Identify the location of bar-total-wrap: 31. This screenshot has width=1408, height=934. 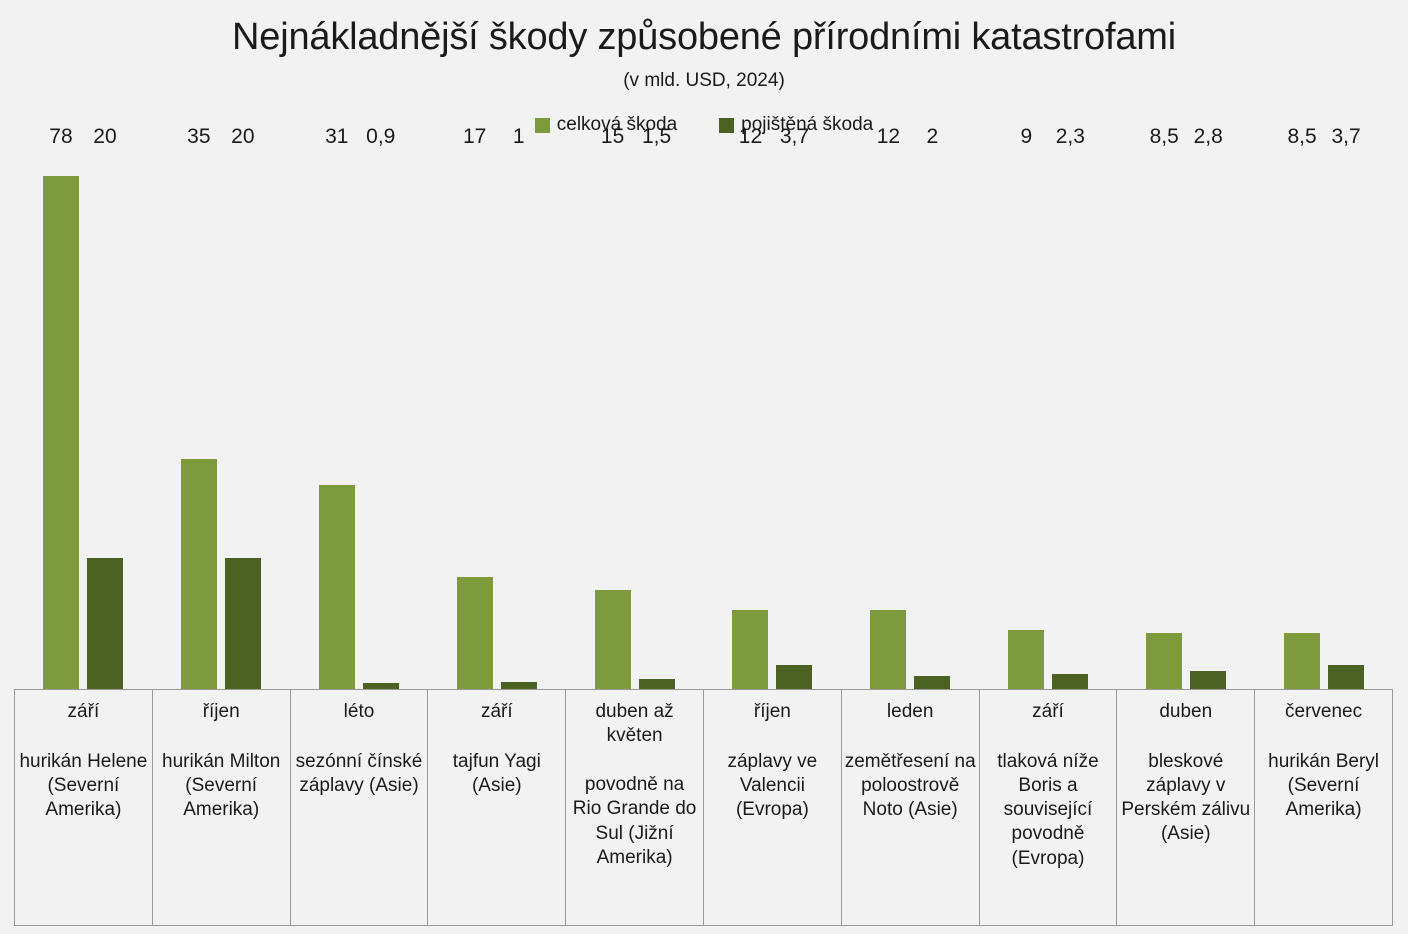
(336, 407).